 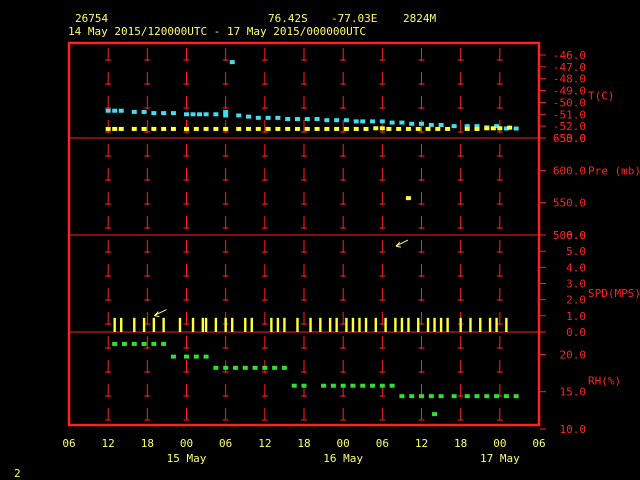 I want to click on humidity-axis-label: RH(%), so click(x=604, y=381).